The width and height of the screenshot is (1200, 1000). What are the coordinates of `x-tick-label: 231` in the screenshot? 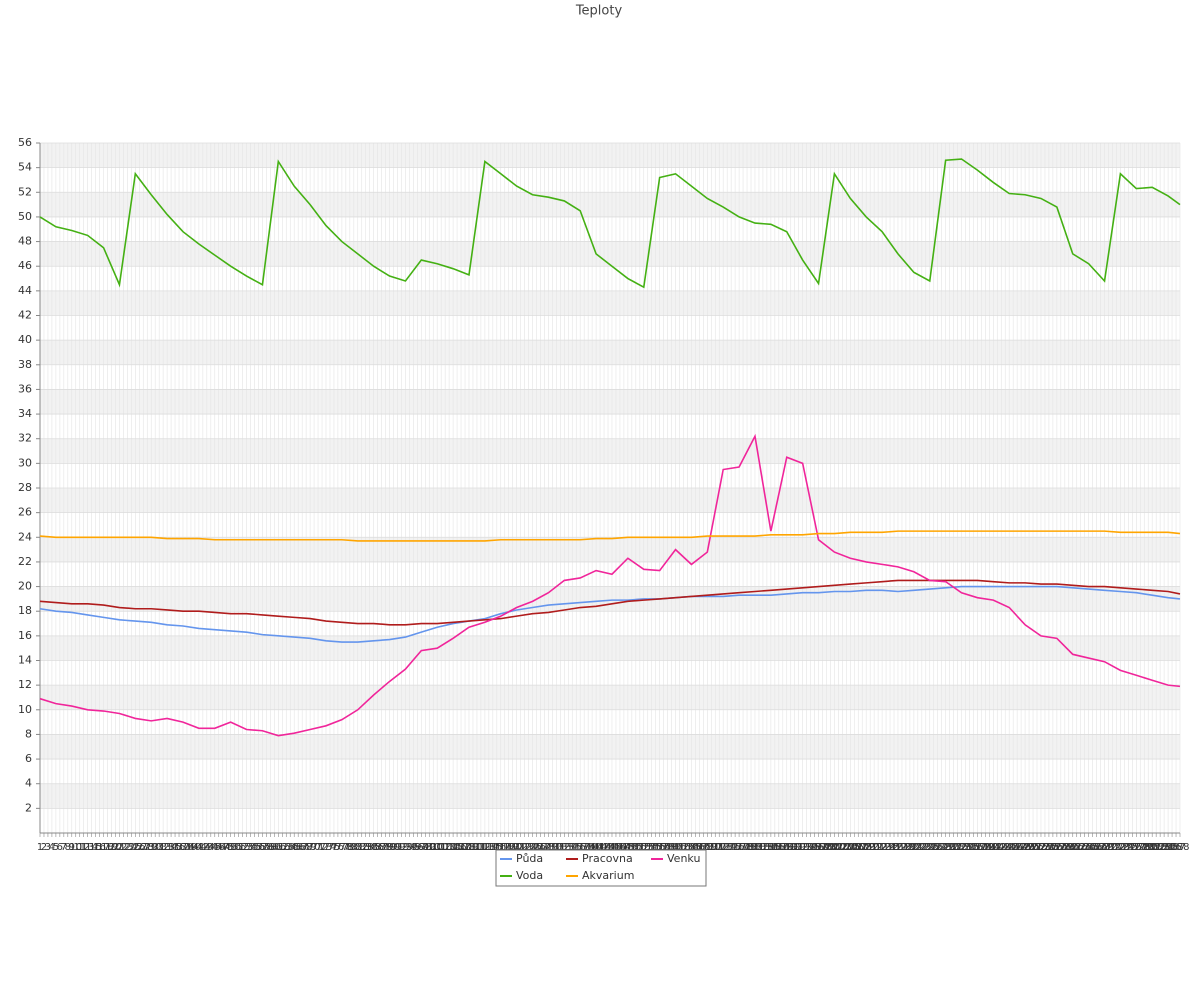 It's located at (953, 847).